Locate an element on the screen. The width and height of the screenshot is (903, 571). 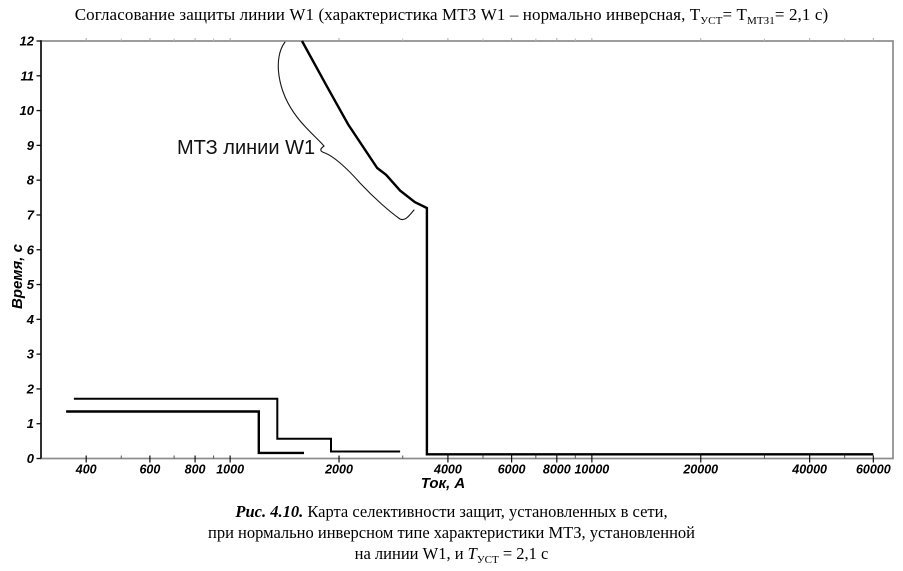
brace-annotation is located at coordinates (346, 131).